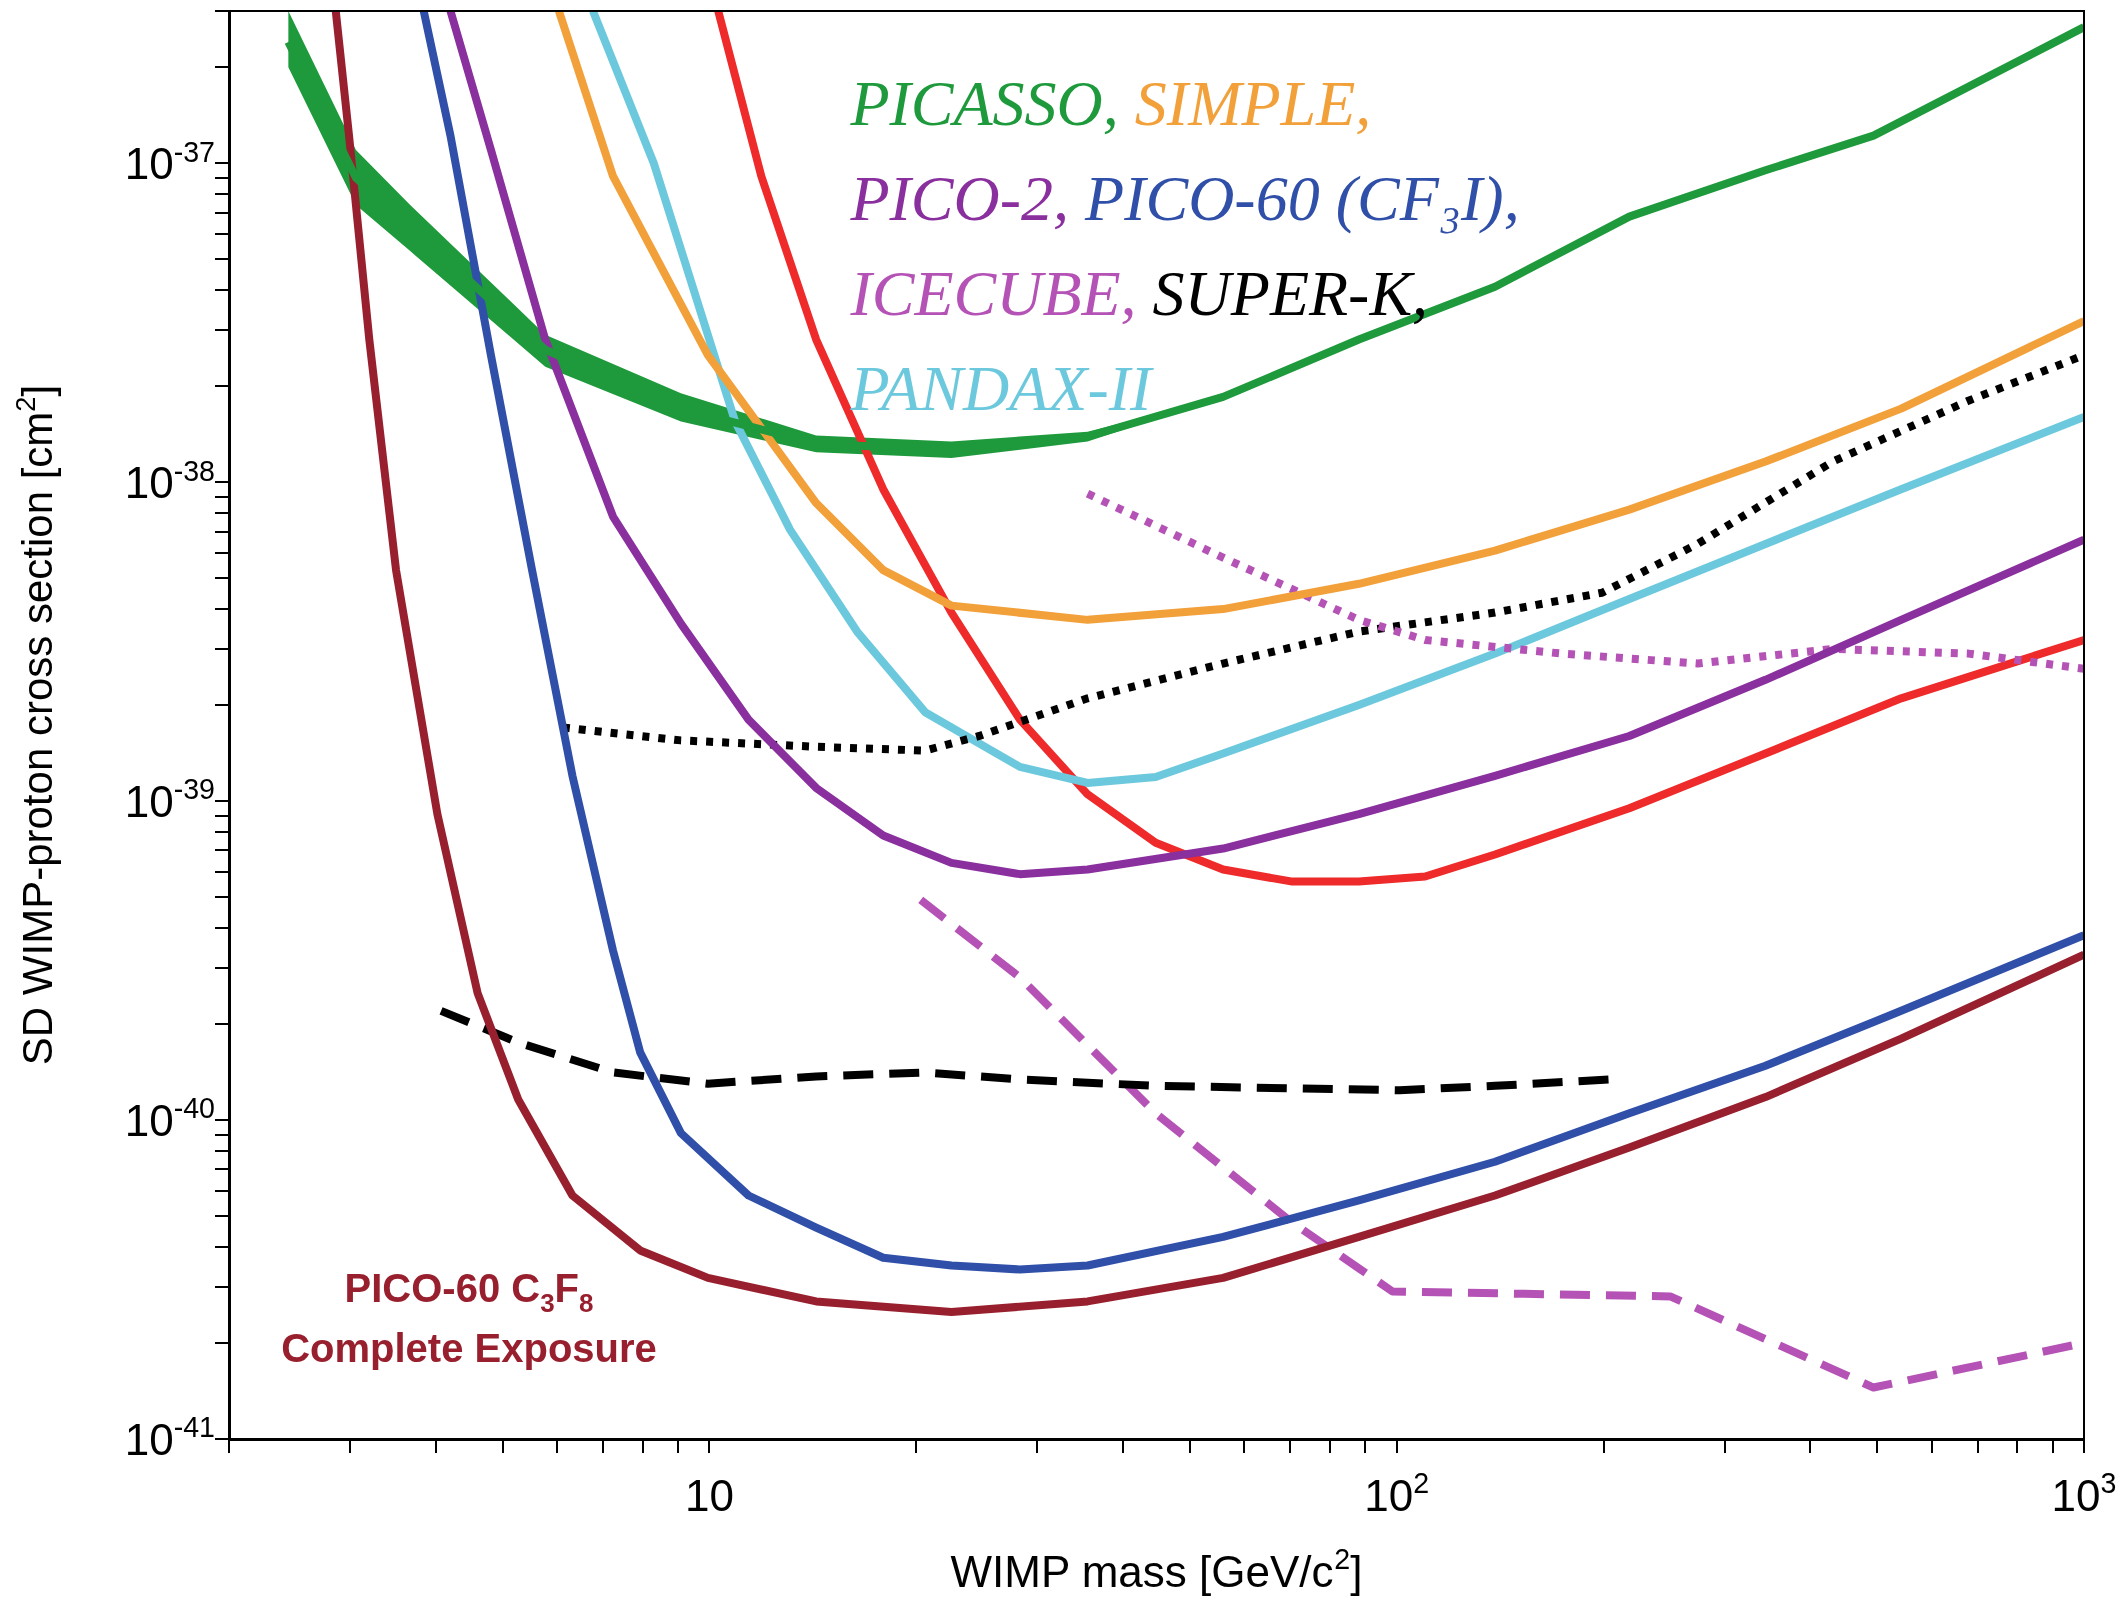 Image resolution: width=2126 pixels, height=1613 pixels. Describe the element at coordinates (959, 198) in the screenshot. I see `text: PICO-2,` at that location.